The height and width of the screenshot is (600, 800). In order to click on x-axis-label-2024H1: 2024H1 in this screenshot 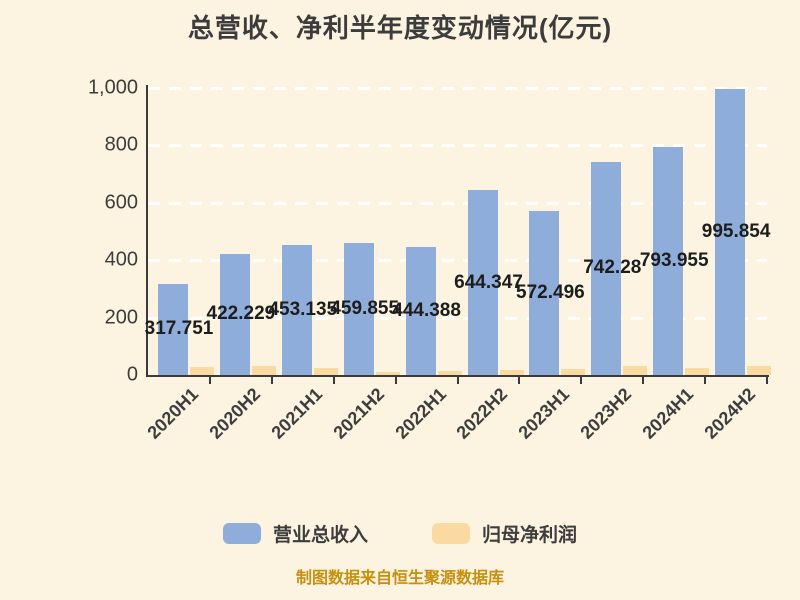, I will do `click(668, 413)`.